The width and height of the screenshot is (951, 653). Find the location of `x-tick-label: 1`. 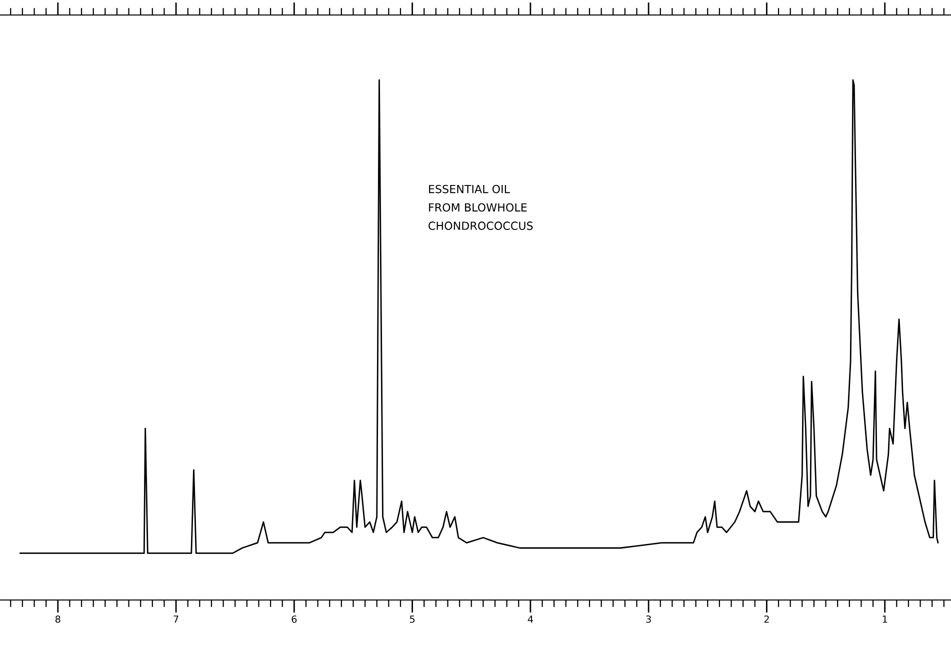

x-tick-label: 1 is located at coordinates (885, 619).